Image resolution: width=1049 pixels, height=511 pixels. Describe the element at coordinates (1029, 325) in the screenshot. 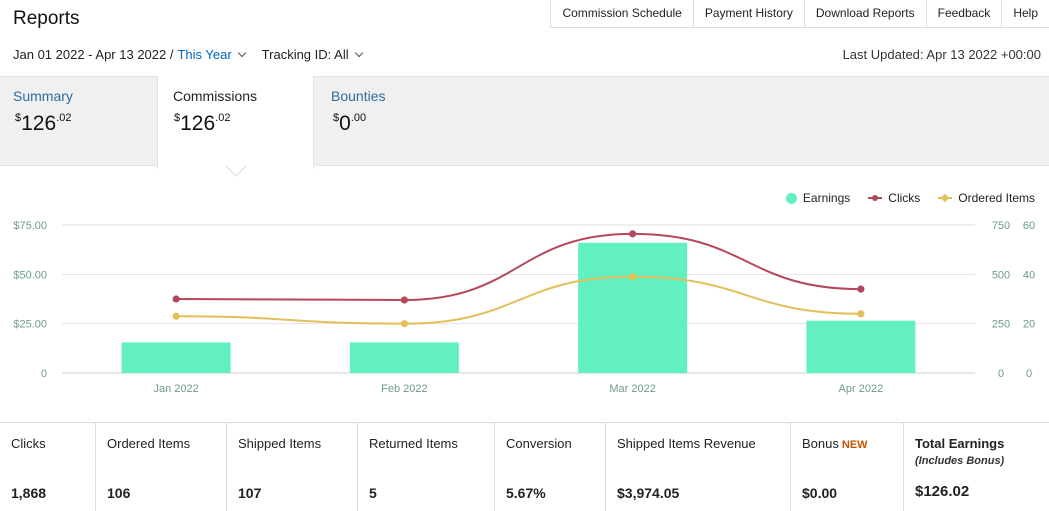

I see `y-axis-right-items-tick: 20` at that location.